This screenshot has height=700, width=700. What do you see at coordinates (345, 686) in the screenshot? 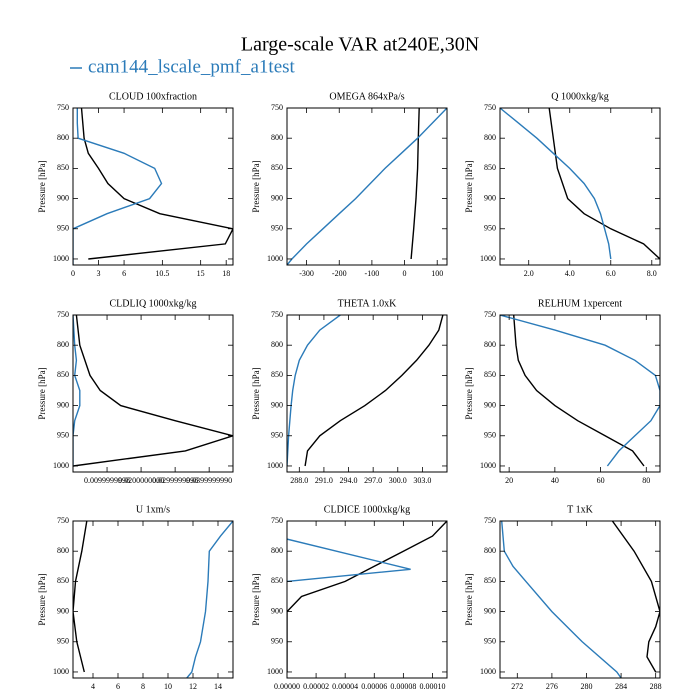
I see `x-tick-label: 0.00004` at bounding box center [345, 686].